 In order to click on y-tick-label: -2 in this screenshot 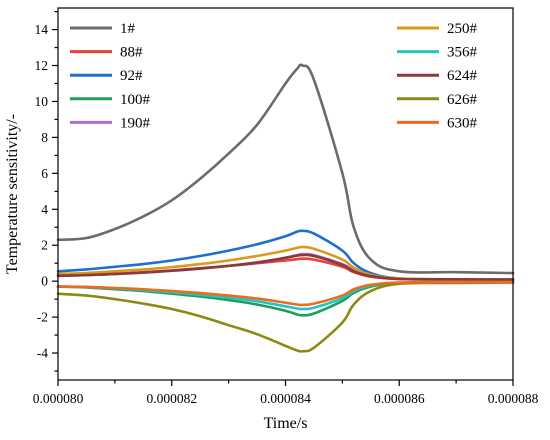, I will do `click(42, 317)`.